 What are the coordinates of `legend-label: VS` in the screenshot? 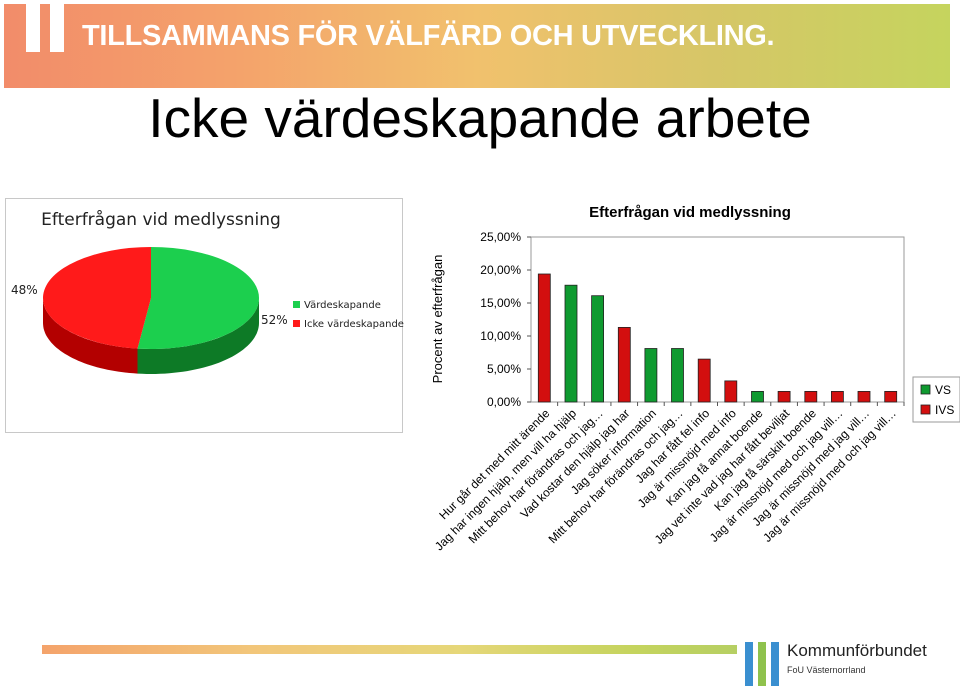 It's located at (943, 390).